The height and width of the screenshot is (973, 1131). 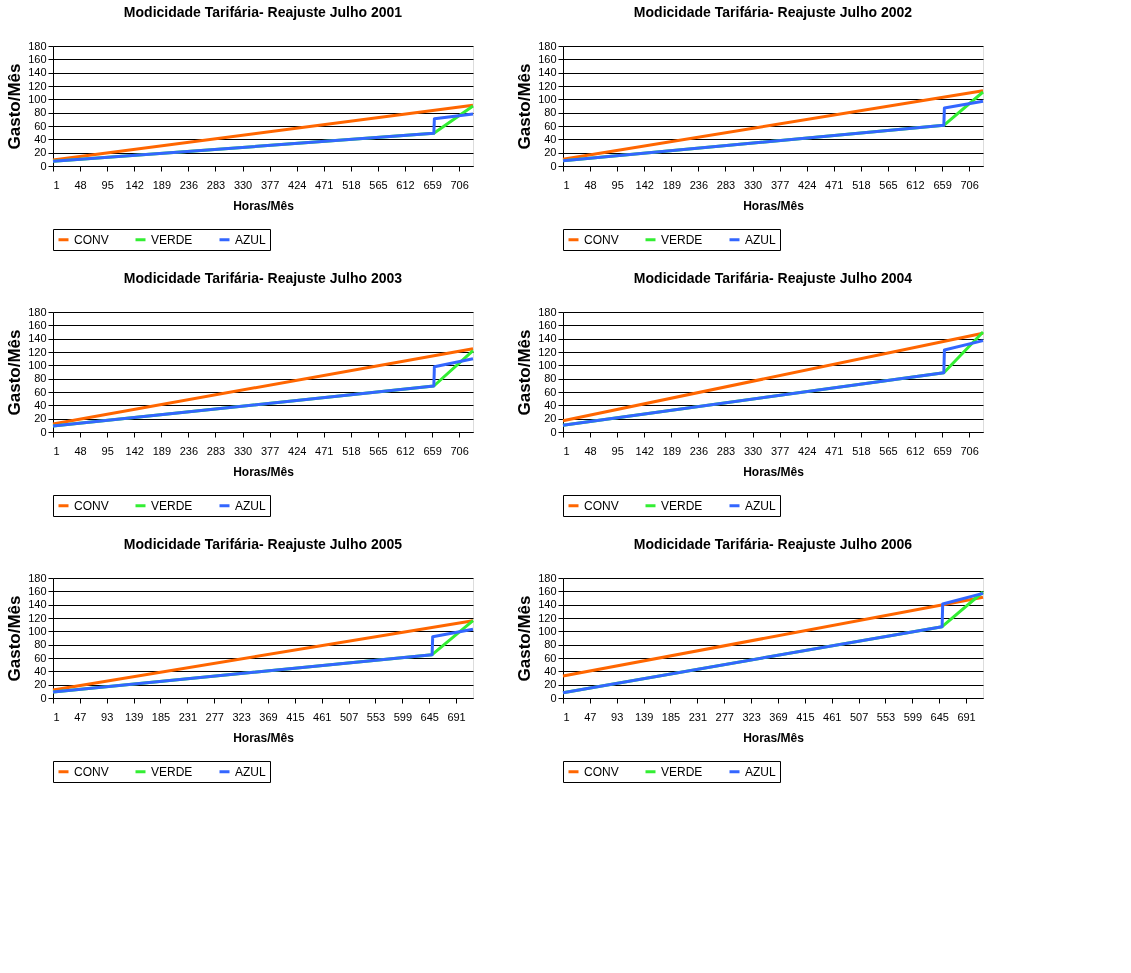 I want to click on x-tick-label: 231, so click(x=188, y=716).